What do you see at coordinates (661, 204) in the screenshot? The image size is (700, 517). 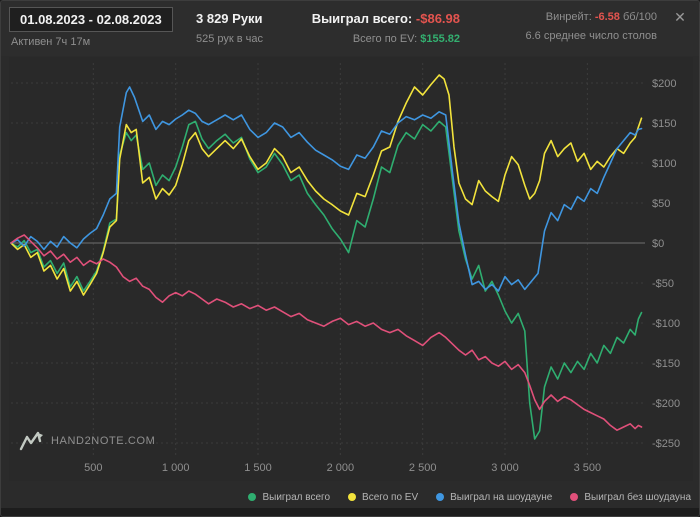 I see `svg-text: $50` at bounding box center [661, 204].